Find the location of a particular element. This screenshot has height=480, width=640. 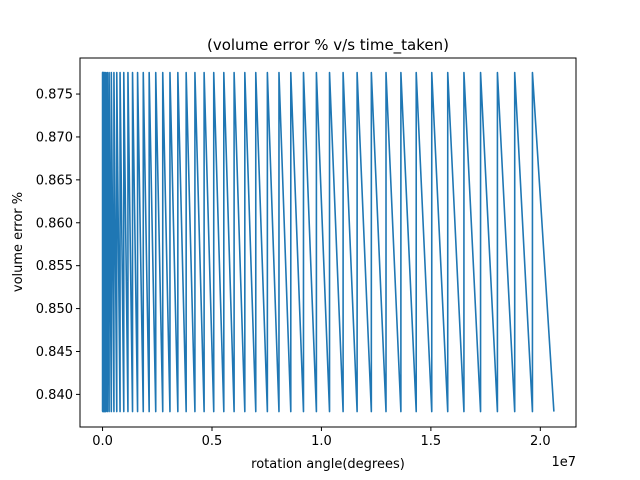

x-axis-multiplier: 1e7 is located at coordinates (563, 462).